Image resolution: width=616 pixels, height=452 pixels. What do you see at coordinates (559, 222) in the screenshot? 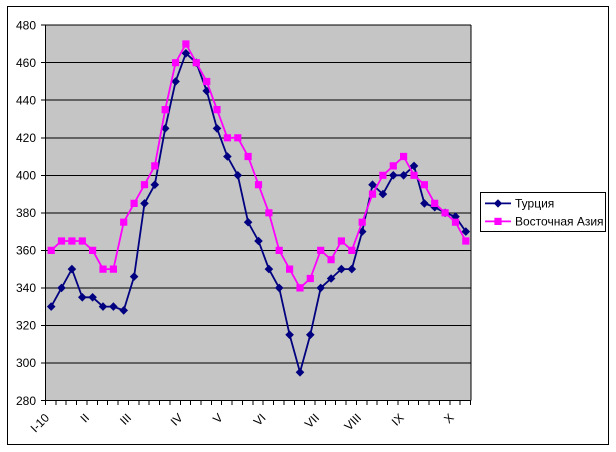
I see `svg-text: Восточная Азия` at bounding box center [559, 222].